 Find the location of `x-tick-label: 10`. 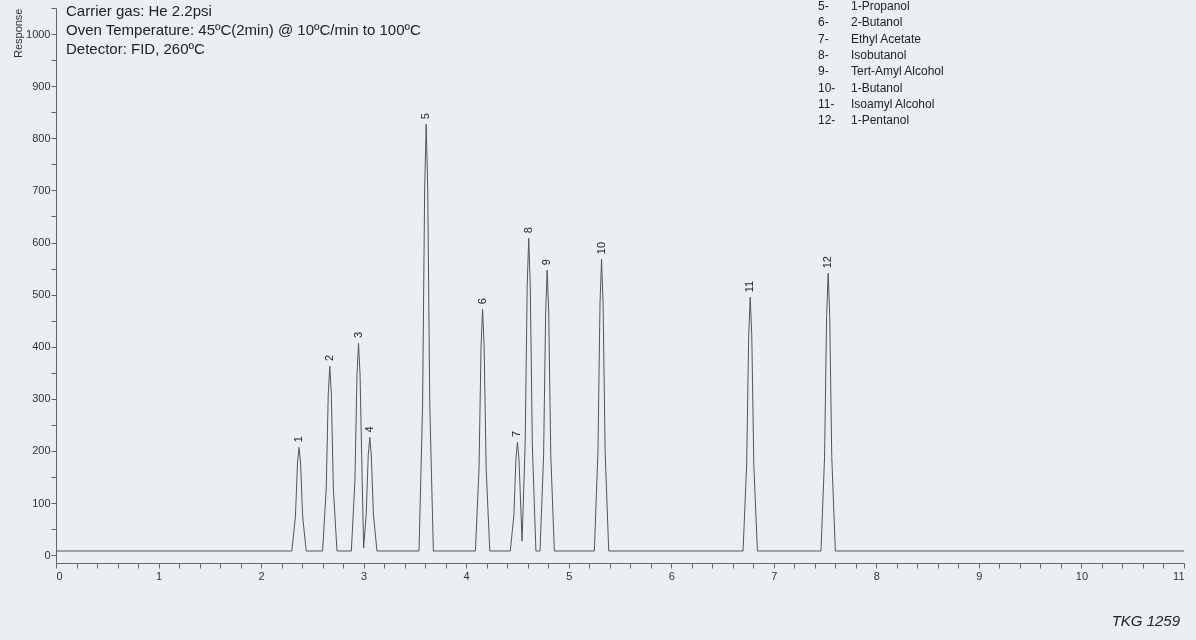

x-tick-label: 10 is located at coordinates (1082, 575).